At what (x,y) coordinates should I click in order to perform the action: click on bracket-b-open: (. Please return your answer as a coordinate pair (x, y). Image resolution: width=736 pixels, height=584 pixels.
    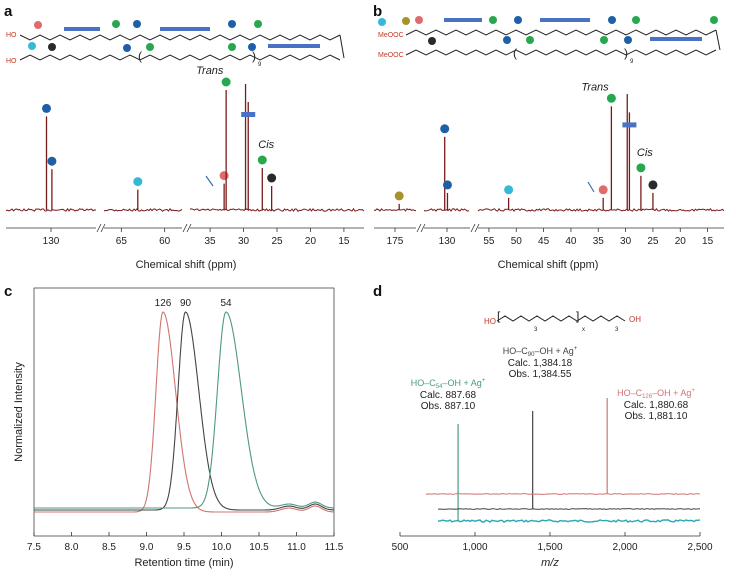
    Looking at the image, I should click on (515, 53).